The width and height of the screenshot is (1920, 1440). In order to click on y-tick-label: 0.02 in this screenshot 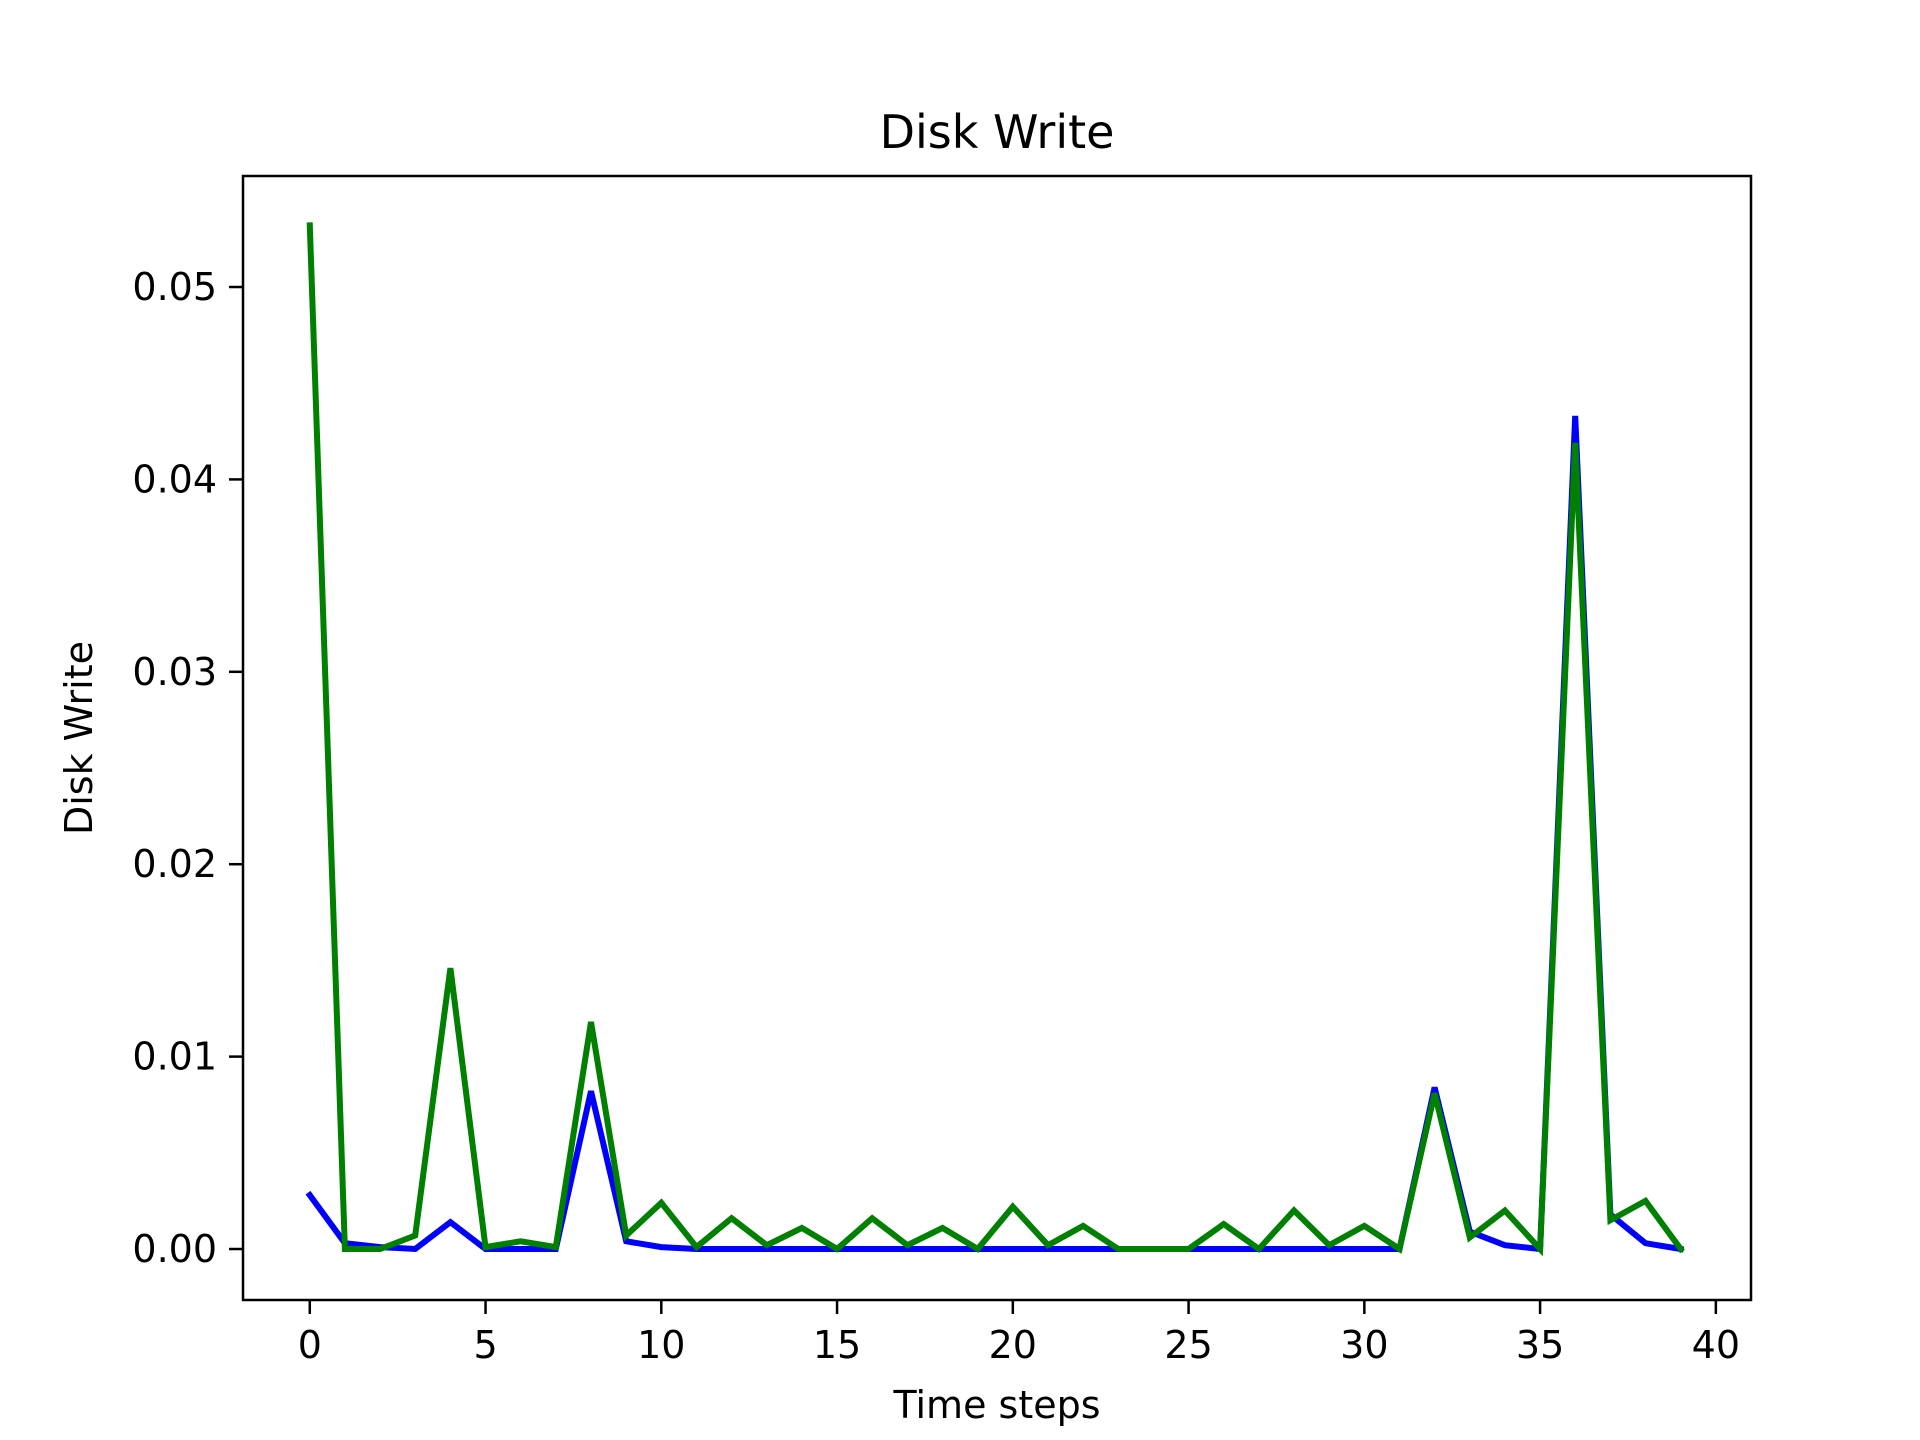, I will do `click(174, 864)`.